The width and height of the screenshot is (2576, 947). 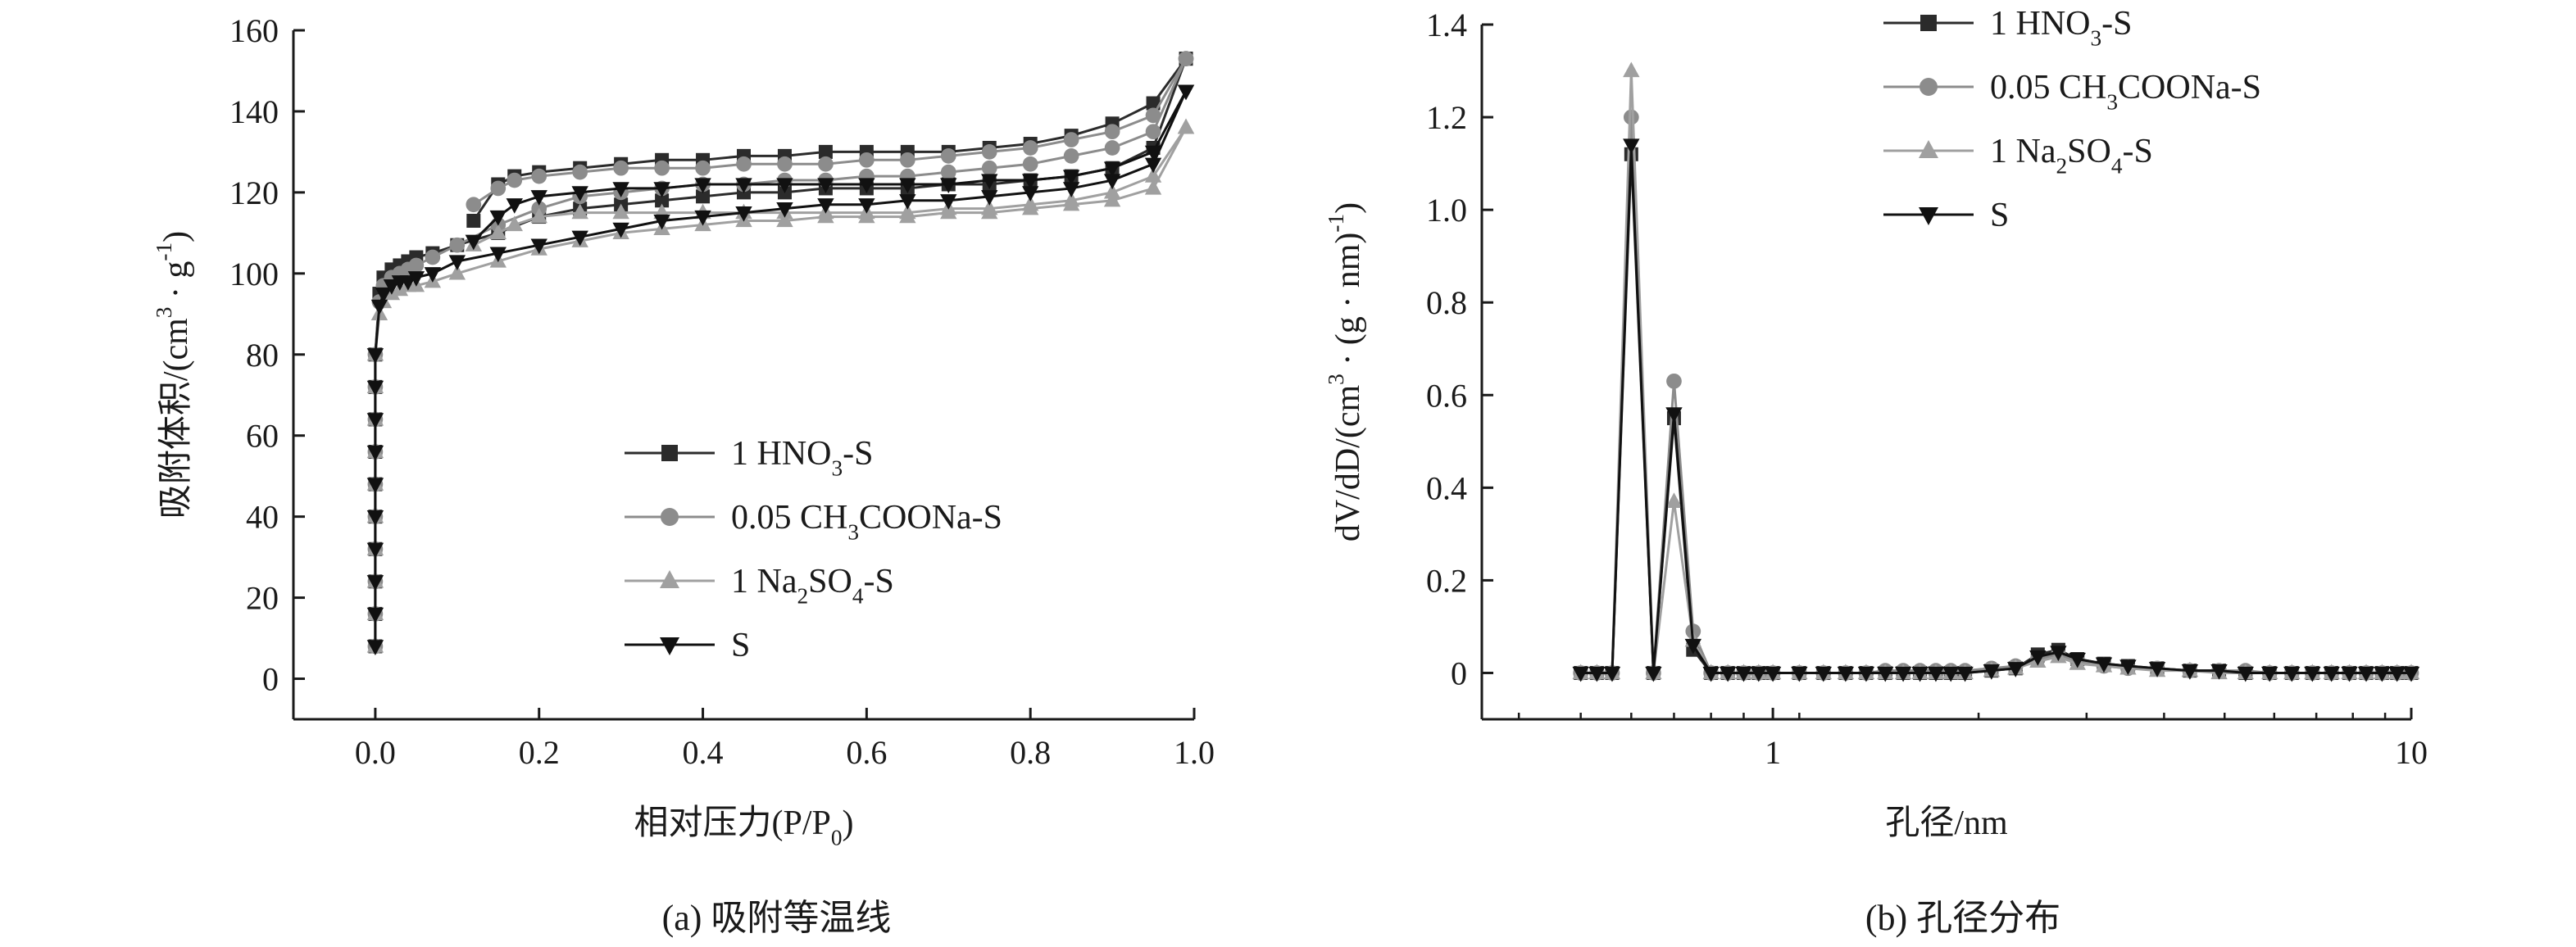 What do you see at coordinates (254, 30) in the screenshot?
I see `y-tick-label: 160` at bounding box center [254, 30].